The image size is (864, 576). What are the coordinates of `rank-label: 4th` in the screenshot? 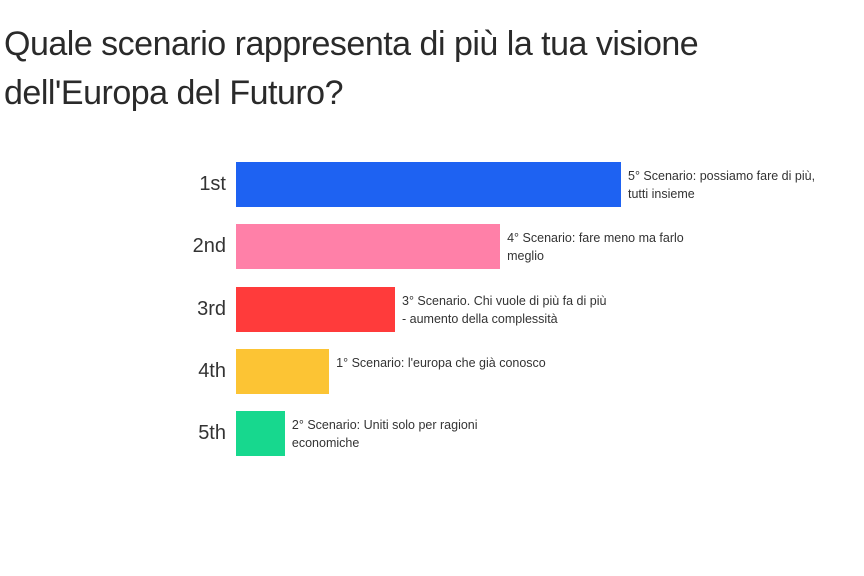 It's located at (212, 370).